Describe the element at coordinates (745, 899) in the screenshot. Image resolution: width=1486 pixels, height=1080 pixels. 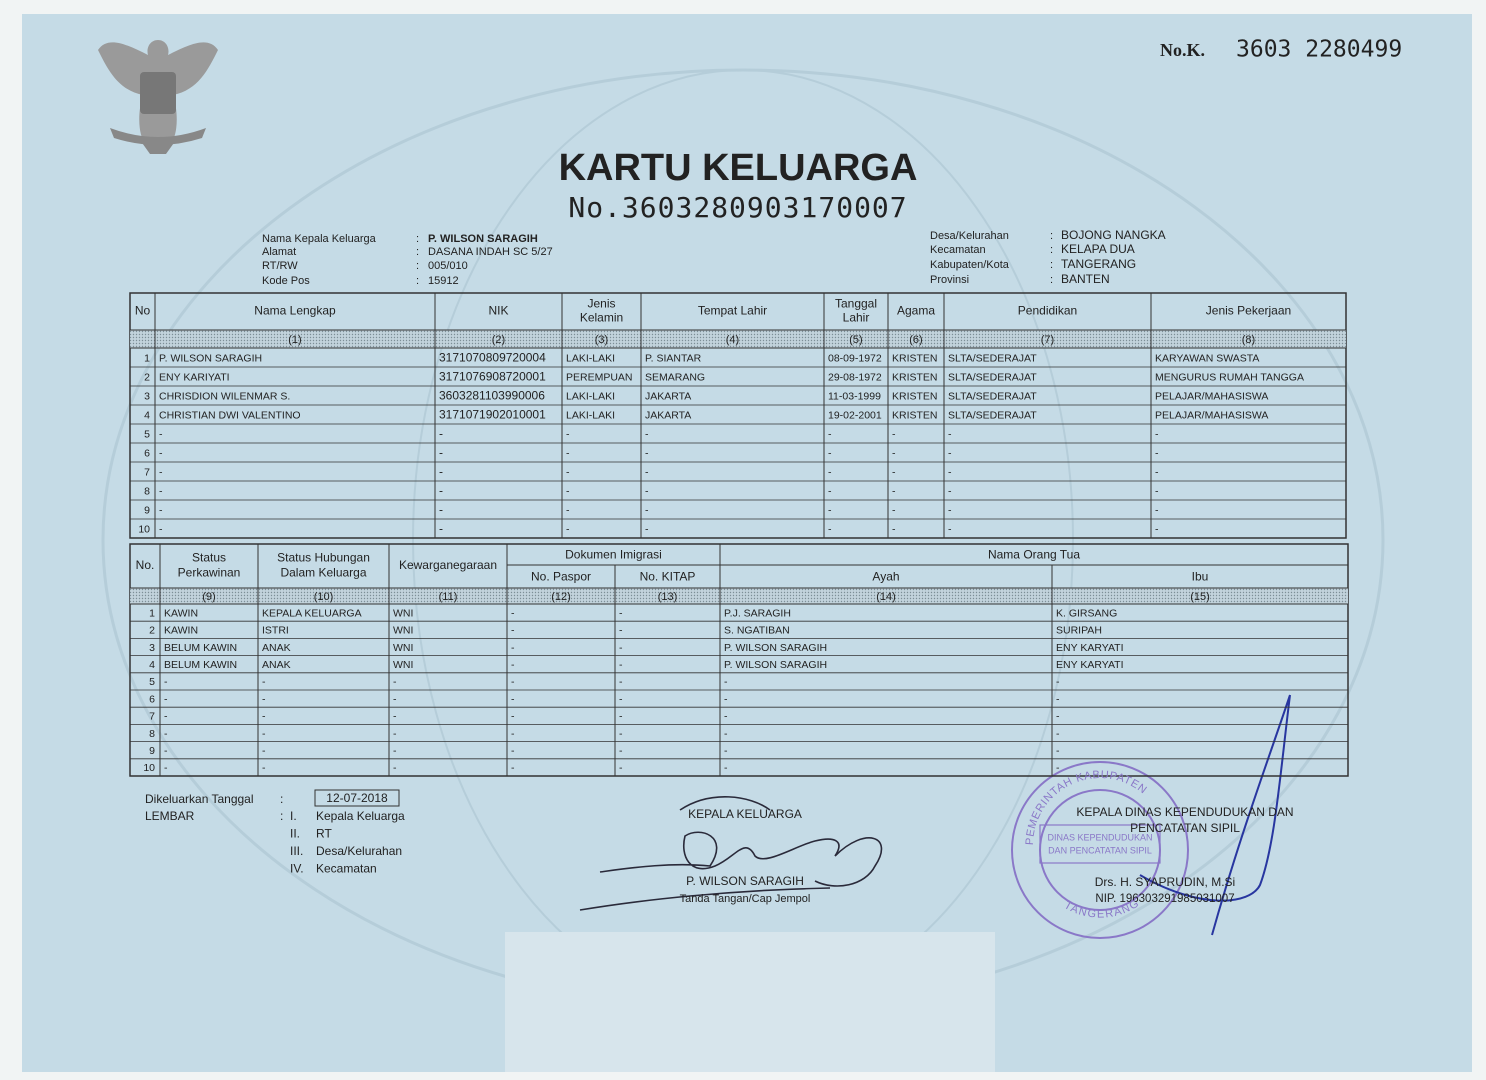
I see `head-caption: Tanda Tangan/Cap Jempol` at that location.